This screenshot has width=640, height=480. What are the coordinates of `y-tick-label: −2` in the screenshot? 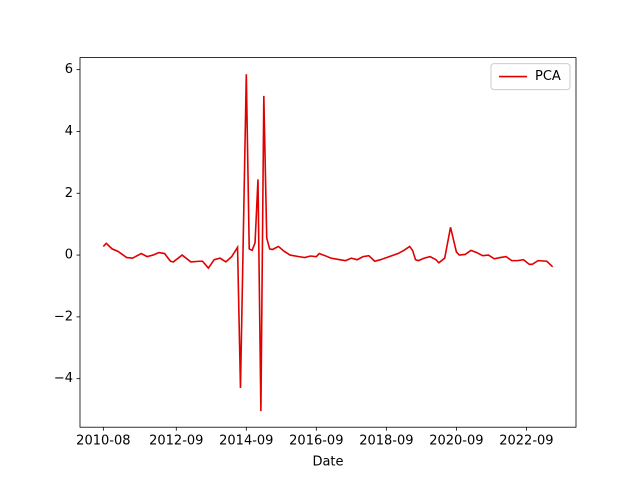 It's located at (63, 316).